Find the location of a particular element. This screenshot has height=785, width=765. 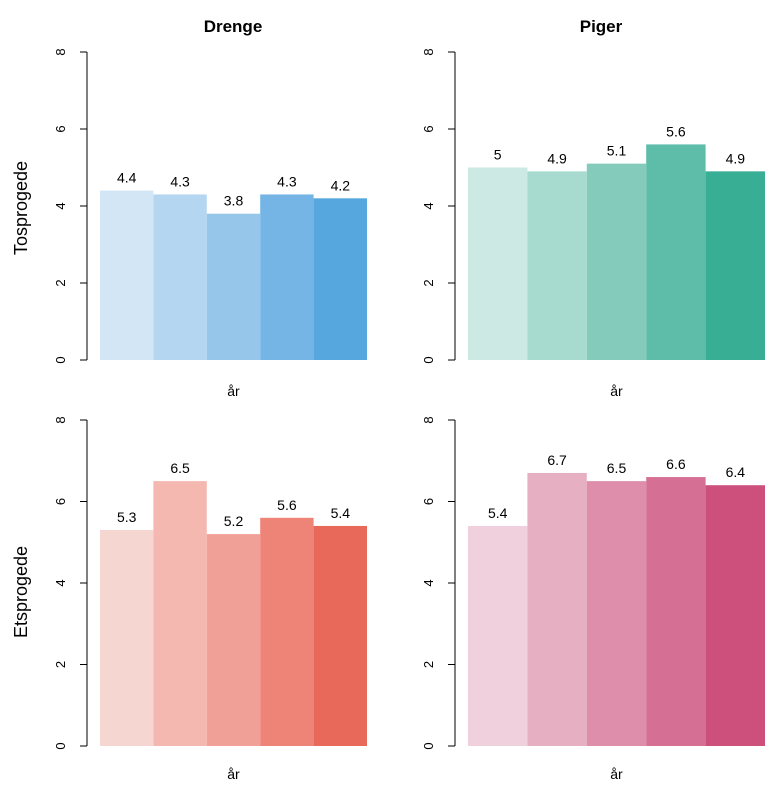

column-title-drenge: Drenge is located at coordinates (233, 26).